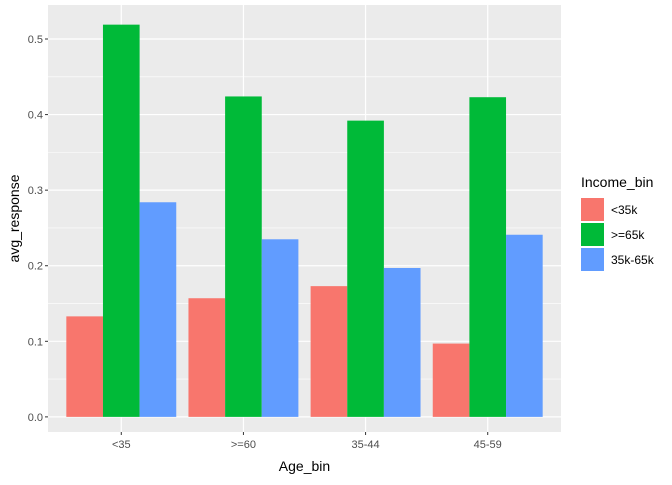  What do you see at coordinates (624, 210) in the screenshot?
I see `legend-label: <35k` at bounding box center [624, 210].